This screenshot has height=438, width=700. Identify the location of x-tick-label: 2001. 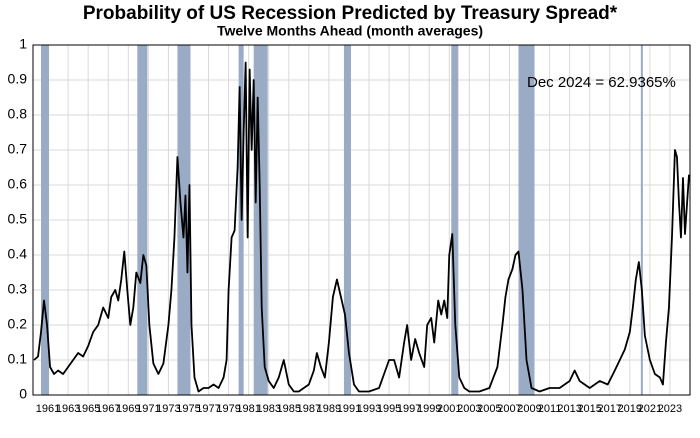
(449, 409).